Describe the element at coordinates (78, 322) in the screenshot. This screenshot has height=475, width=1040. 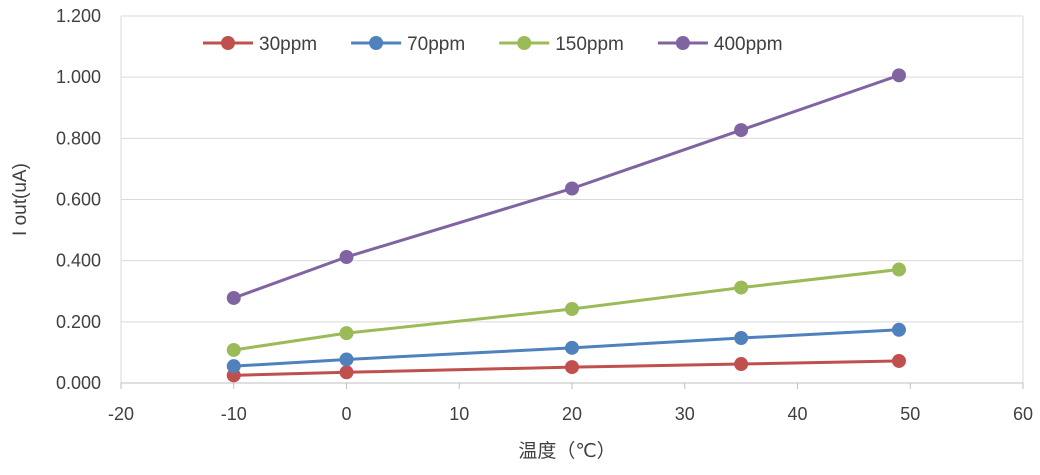
I see `y-tick-label: 0.200` at that location.